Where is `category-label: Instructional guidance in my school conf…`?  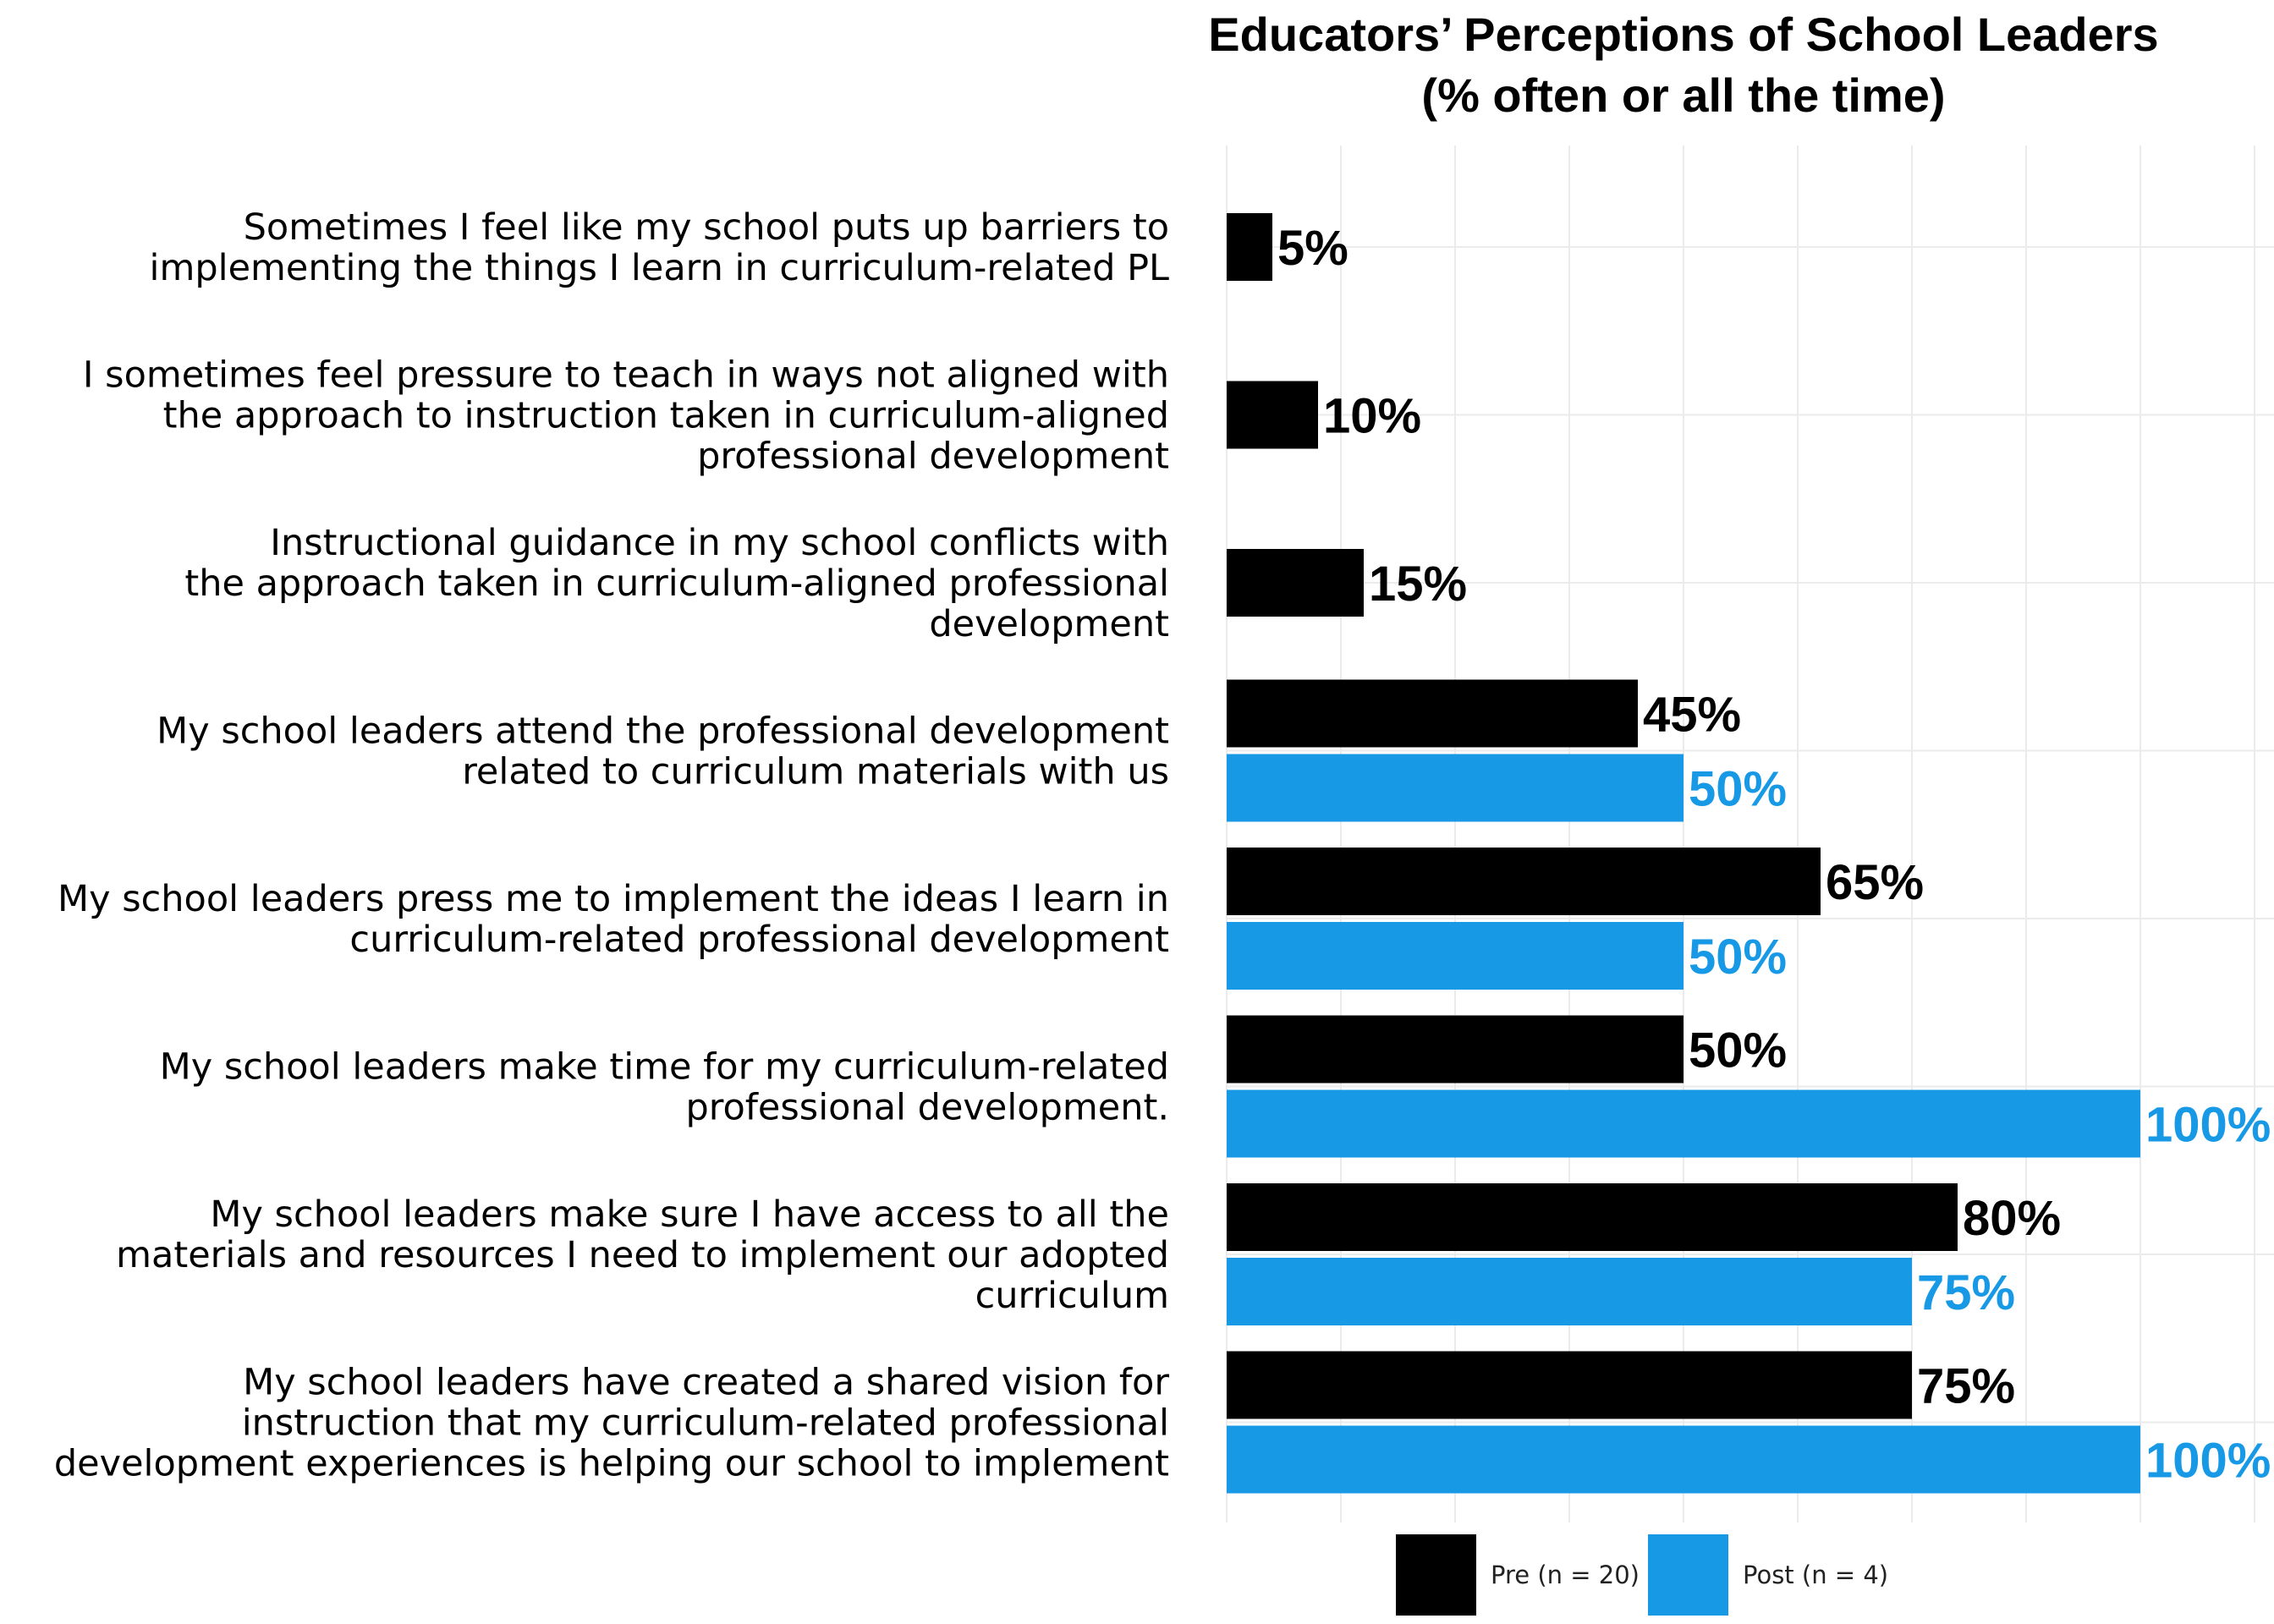 category-label: Instructional guidance in my school conf… is located at coordinates (720, 543).